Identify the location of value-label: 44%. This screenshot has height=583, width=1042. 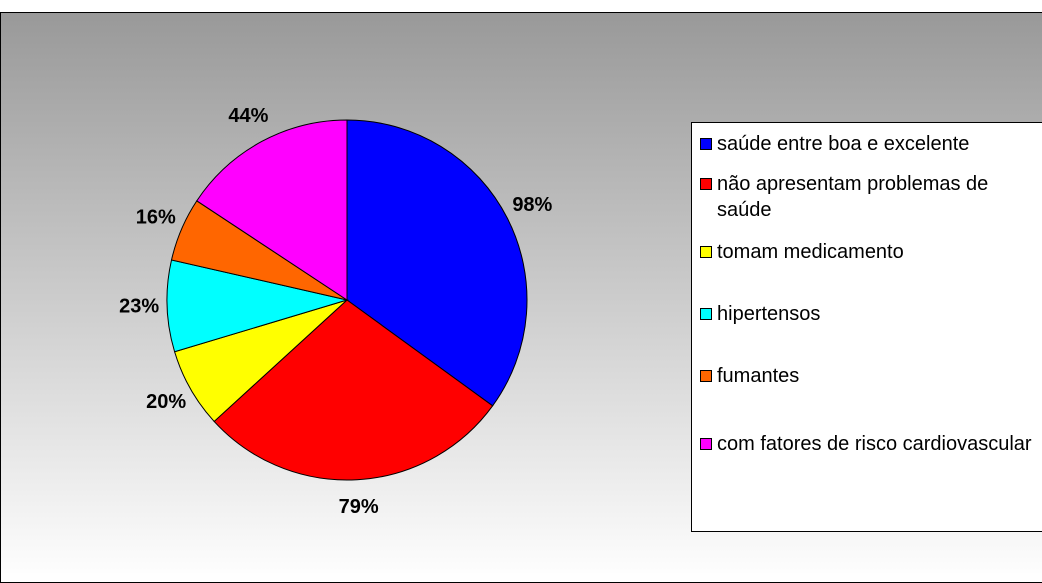
(248, 116).